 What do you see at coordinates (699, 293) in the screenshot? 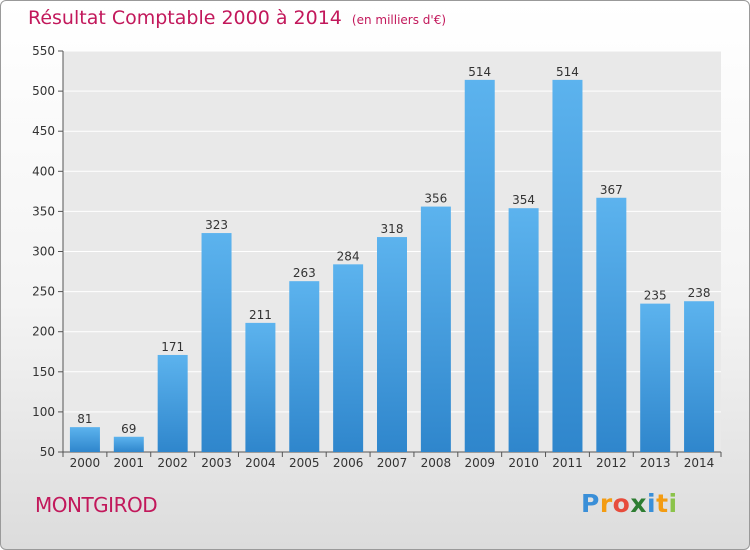
I see `data-label: 238` at bounding box center [699, 293].